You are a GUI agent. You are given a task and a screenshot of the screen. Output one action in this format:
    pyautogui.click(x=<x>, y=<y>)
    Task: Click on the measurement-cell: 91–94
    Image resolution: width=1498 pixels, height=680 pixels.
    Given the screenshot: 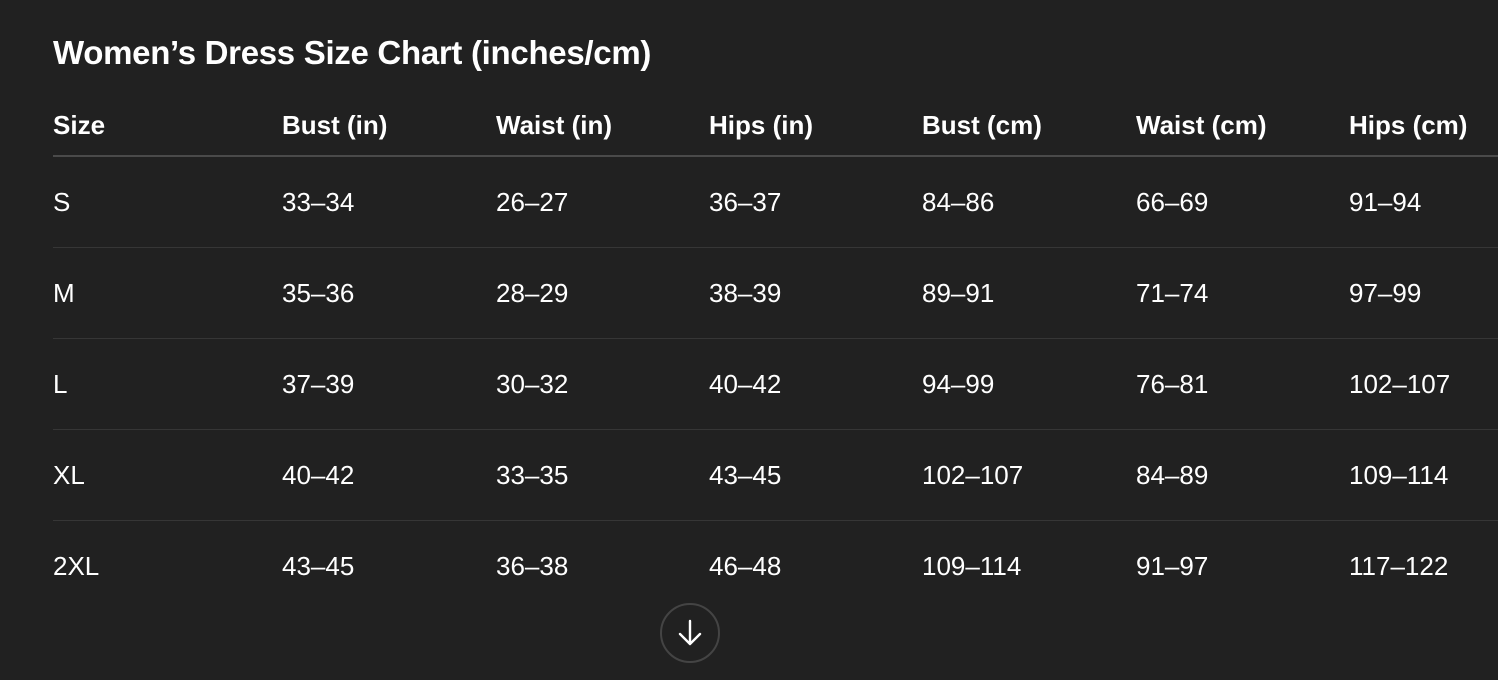 What is the action you would take?
    pyautogui.click(x=1385, y=201)
    